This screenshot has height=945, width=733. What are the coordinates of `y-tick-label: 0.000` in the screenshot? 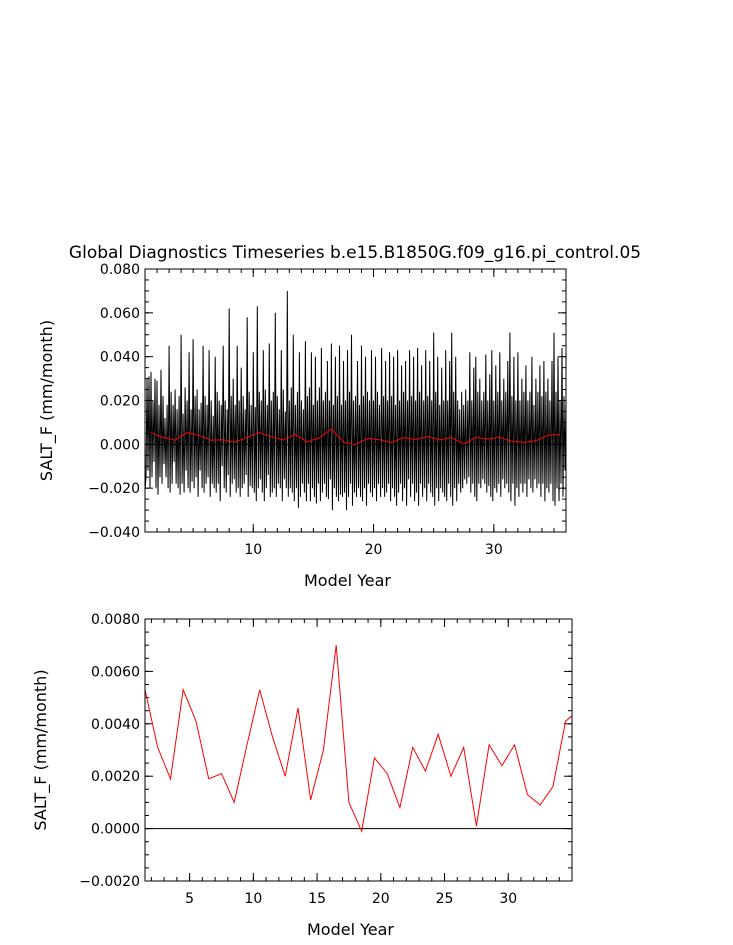 It's located at (120, 445).